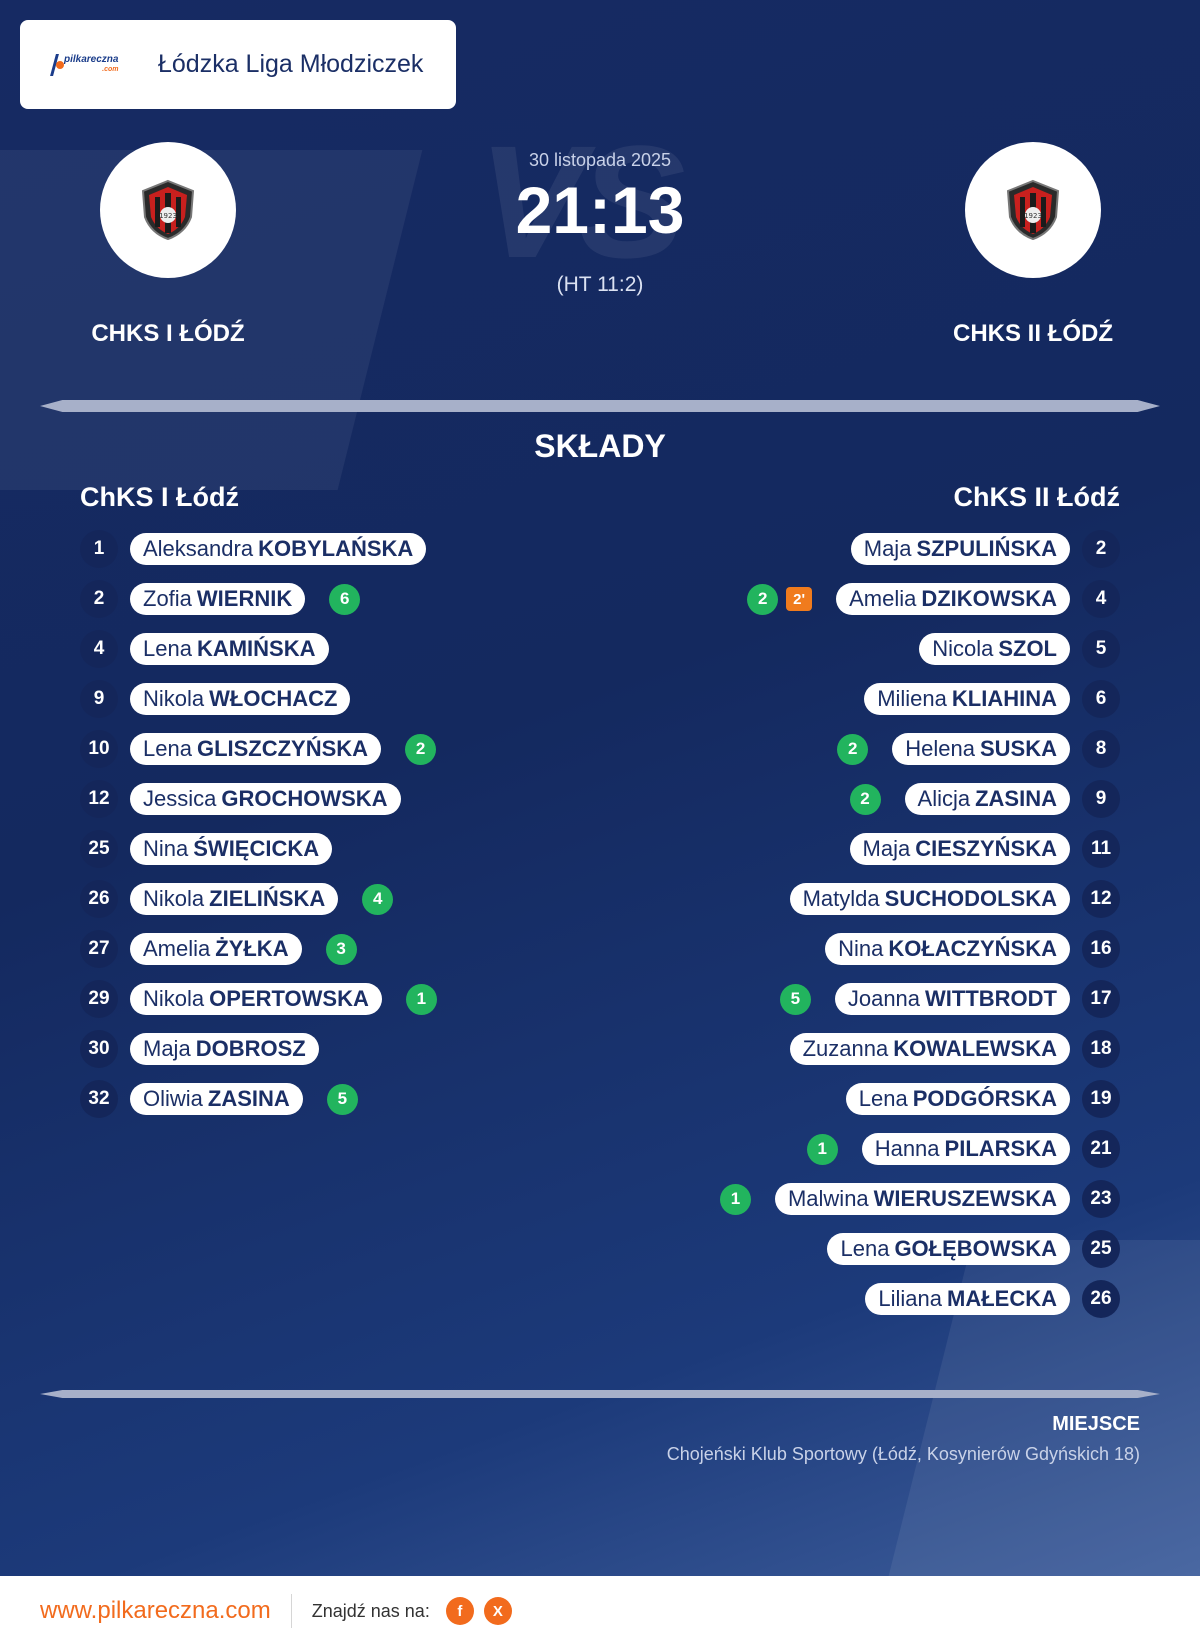 The image size is (1200, 1646). What do you see at coordinates (224, 1049) in the screenshot?
I see `player-name: Maja DOBROSZ` at bounding box center [224, 1049].